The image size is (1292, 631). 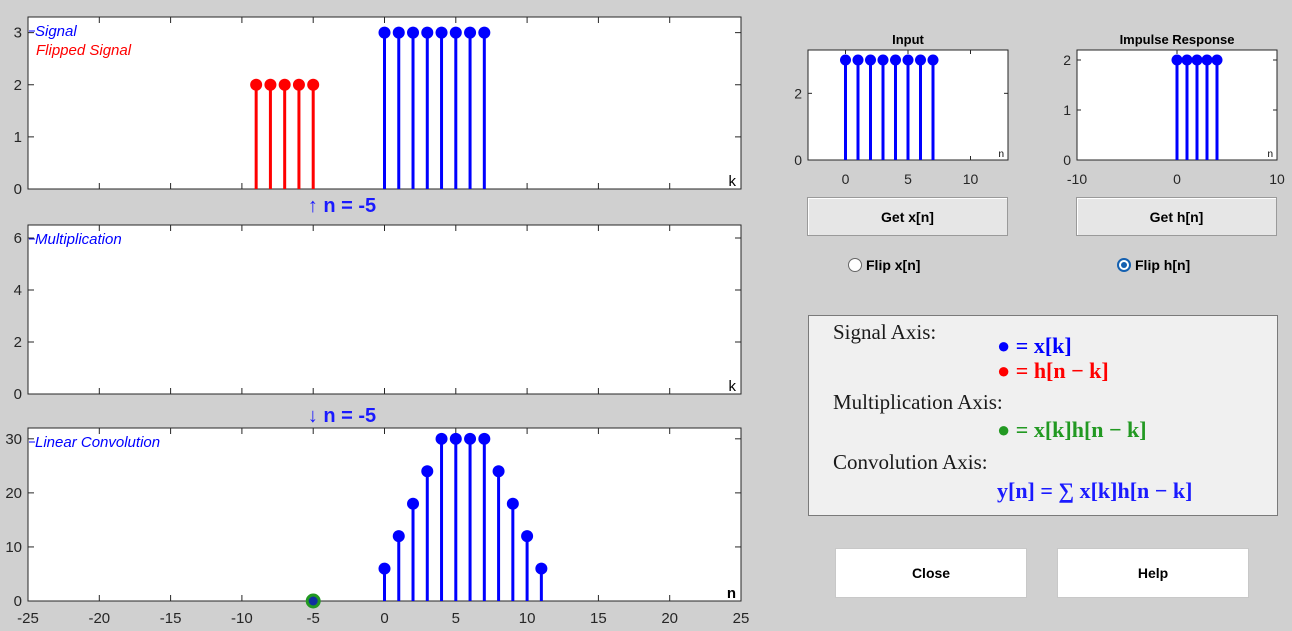 What do you see at coordinates (1067, 160) in the screenshot?
I see `impulse-ytick-label: 0` at bounding box center [1067, 160].